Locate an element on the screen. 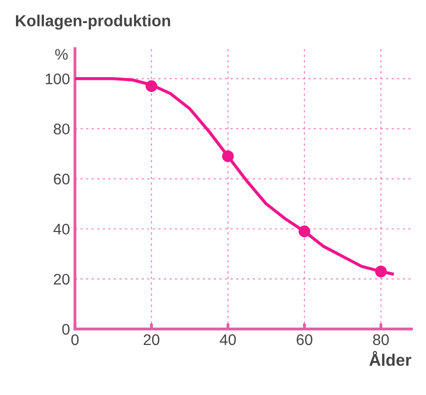  x-tick-label: 0 is located at coordinates (75, 340).